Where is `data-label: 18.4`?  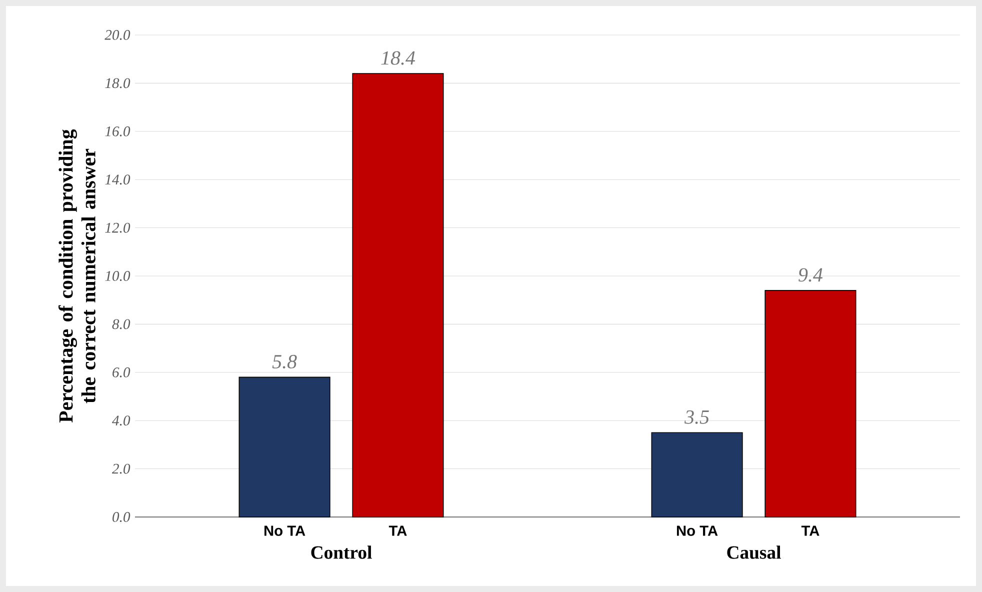 data-label: 18.4 is located at coordinates (398, 58).